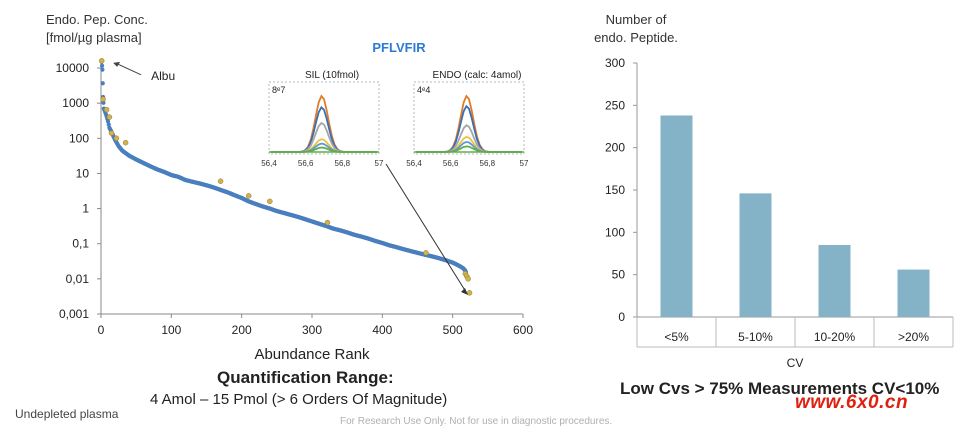  What do you see at coordinates (306, 163) in the screenshot?
I see `sil-inset-tick-label: 56,6` at bounding box center [306, 163].